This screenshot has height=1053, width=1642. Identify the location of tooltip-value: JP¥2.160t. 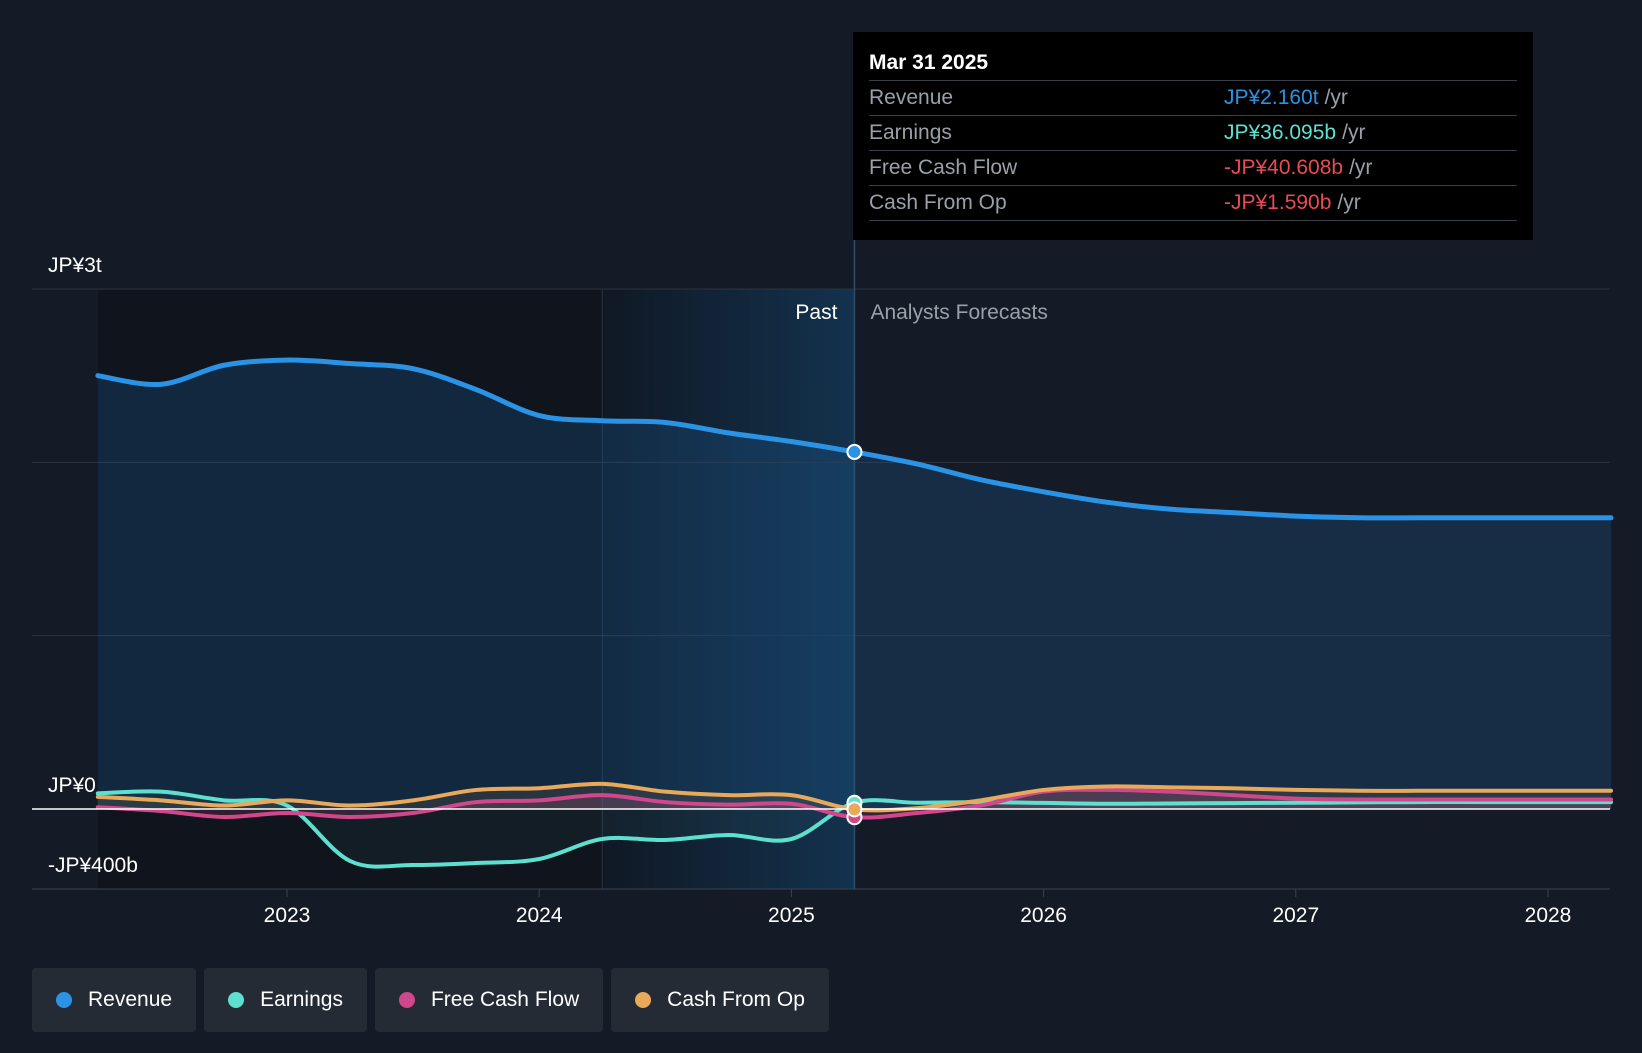
(1271, 97).